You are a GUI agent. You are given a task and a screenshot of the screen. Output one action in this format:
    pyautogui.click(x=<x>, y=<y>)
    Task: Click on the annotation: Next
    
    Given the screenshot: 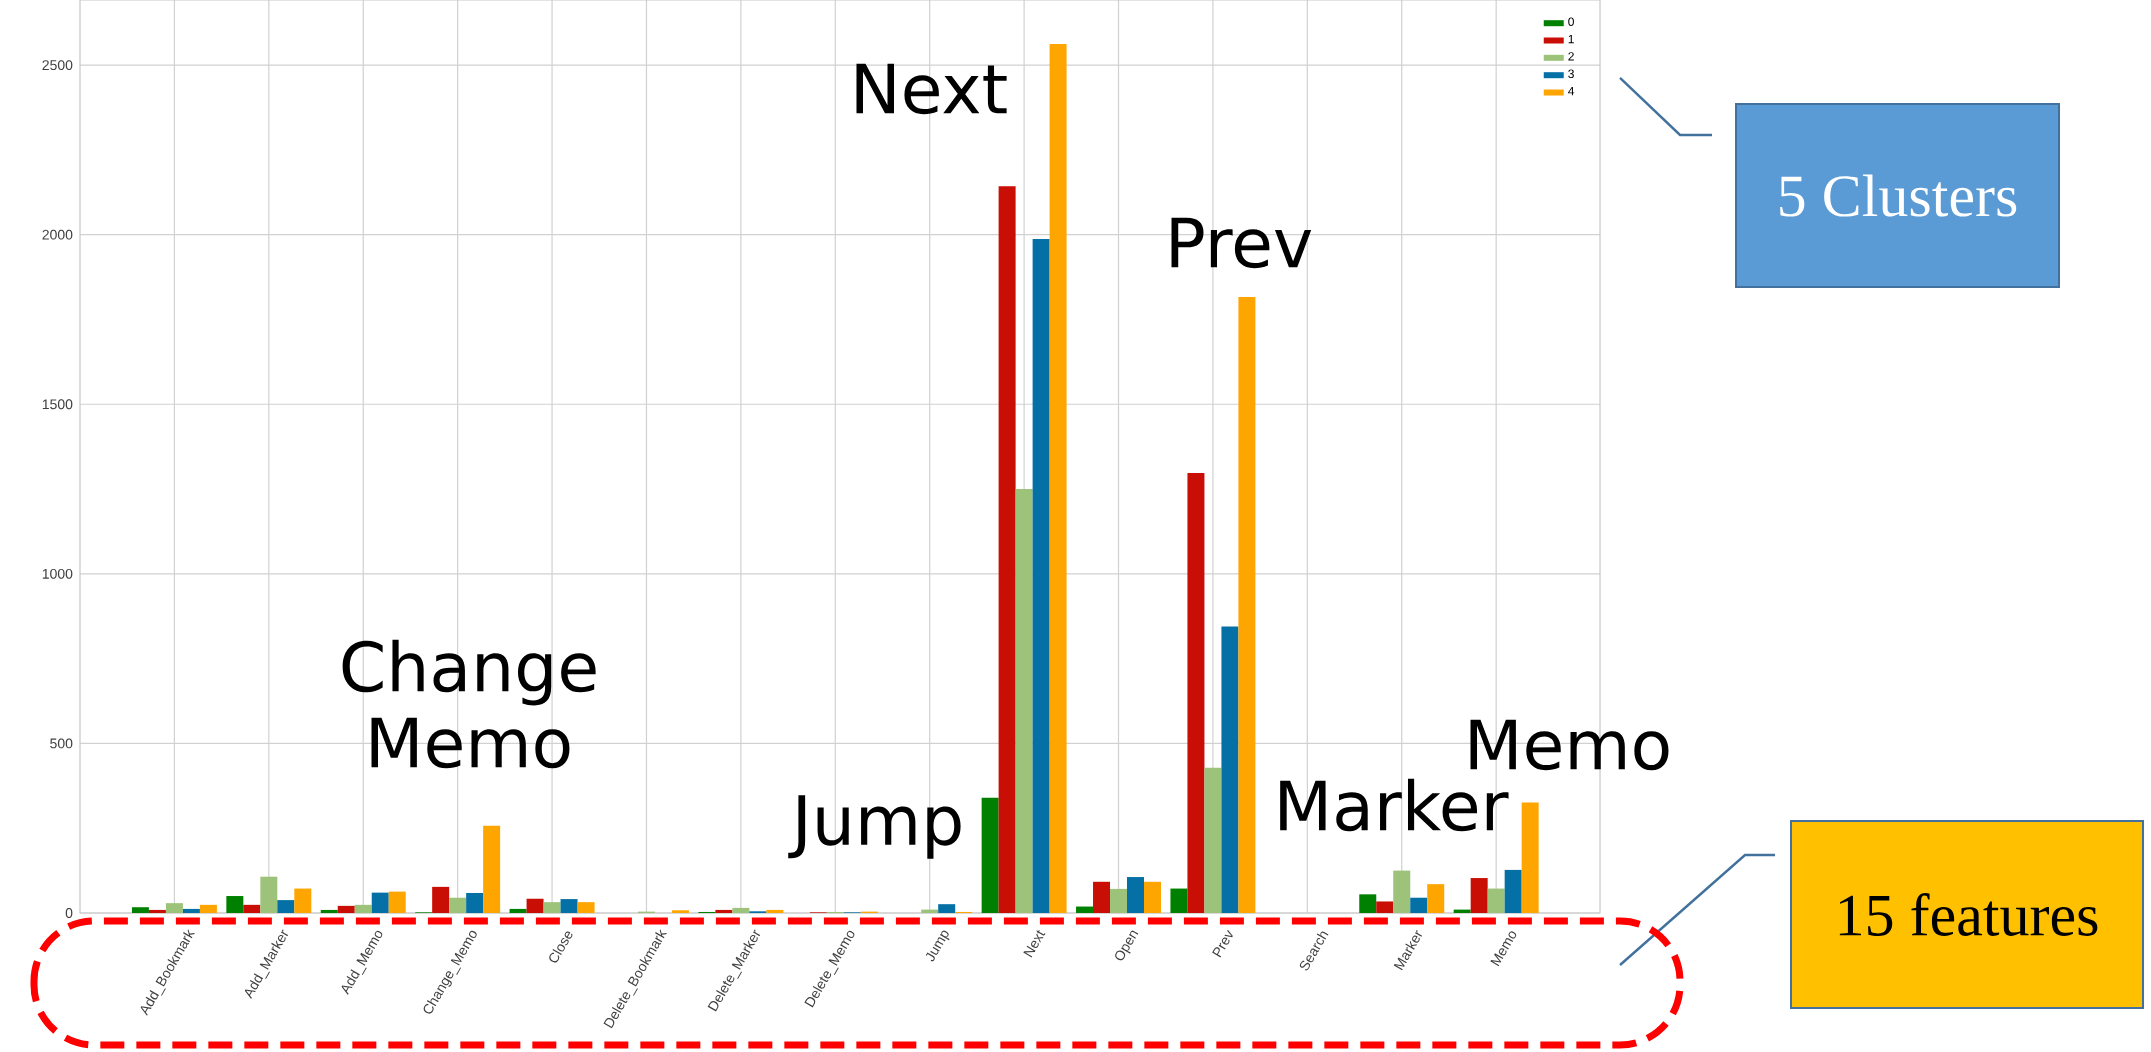 What is the action you would take?
    pyautogui.click(x=931, y=89)
    